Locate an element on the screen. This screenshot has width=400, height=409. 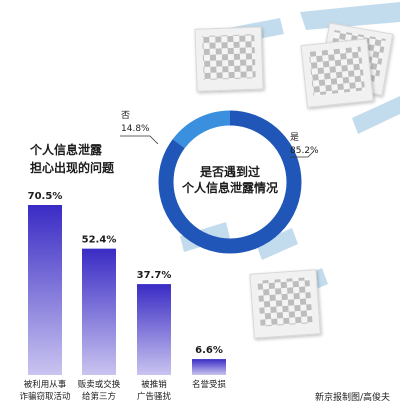
slice-yes-value: 85.2% is located at coordinates (304, 151).